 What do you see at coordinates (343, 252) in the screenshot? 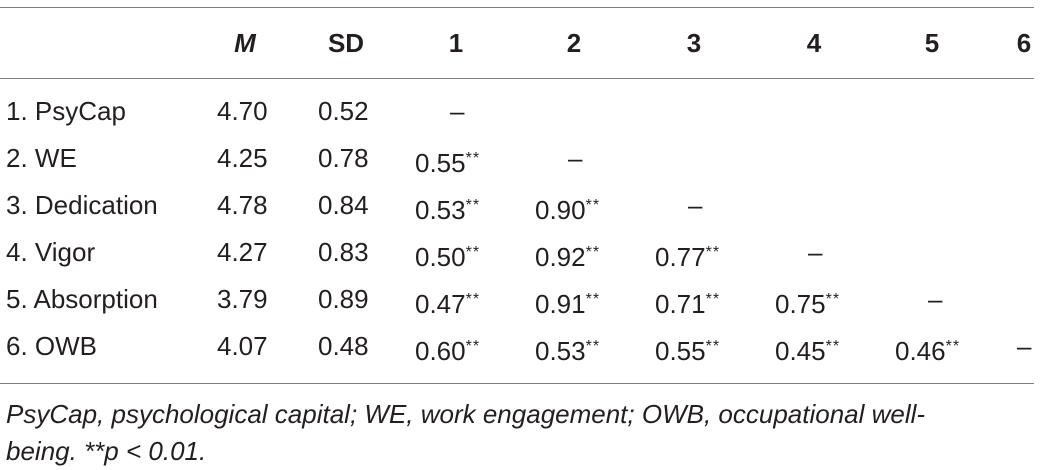
I see `sd-value: 0.83` at bounding box center [343, 252].